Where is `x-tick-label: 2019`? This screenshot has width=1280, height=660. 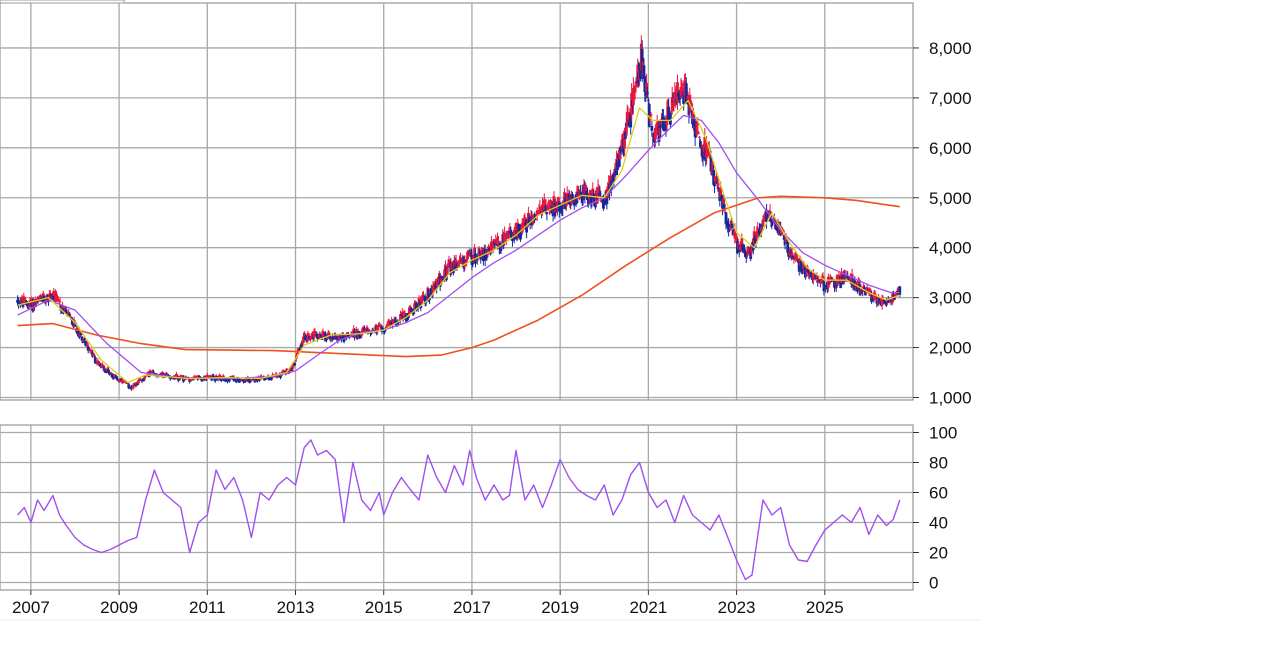 x-tick-label: 2019 is located at coordinates (560, 607).